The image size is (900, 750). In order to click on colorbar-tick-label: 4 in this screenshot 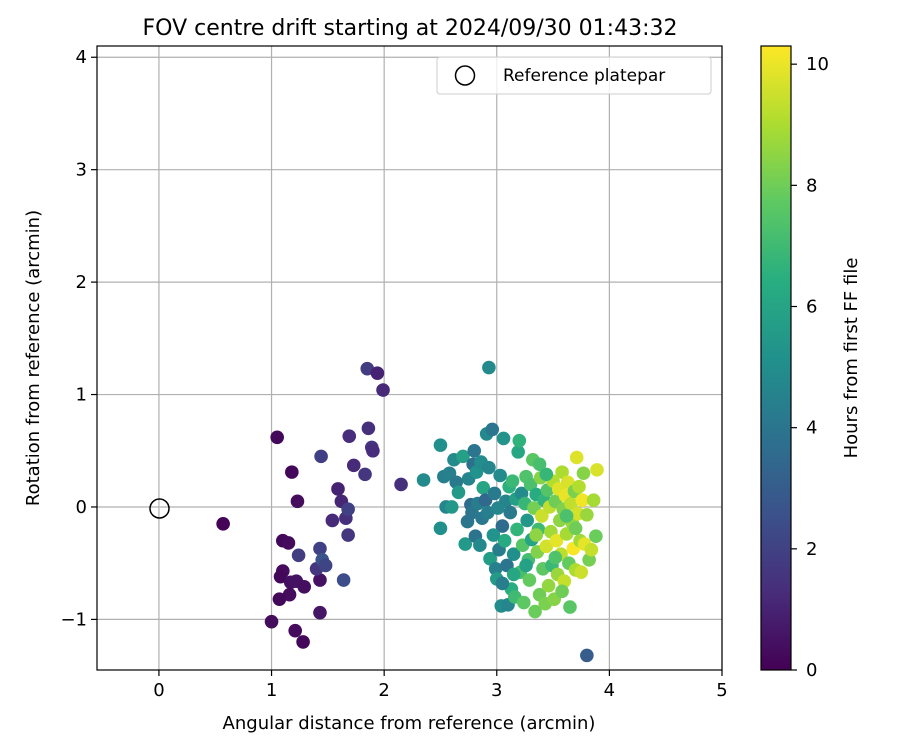, I will do `click(811, 428)`.